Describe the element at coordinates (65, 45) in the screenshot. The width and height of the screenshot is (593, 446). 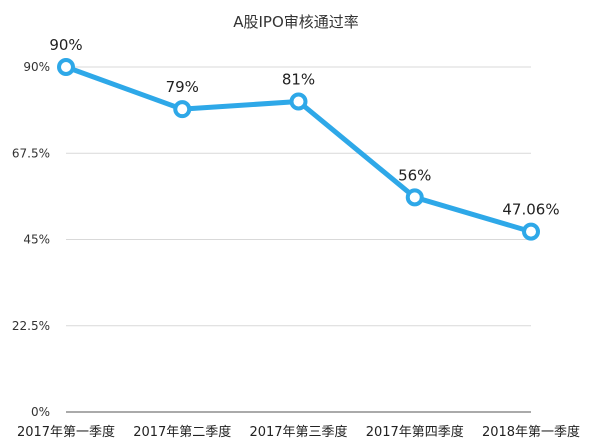
I see `data-label: 90%` at that location.